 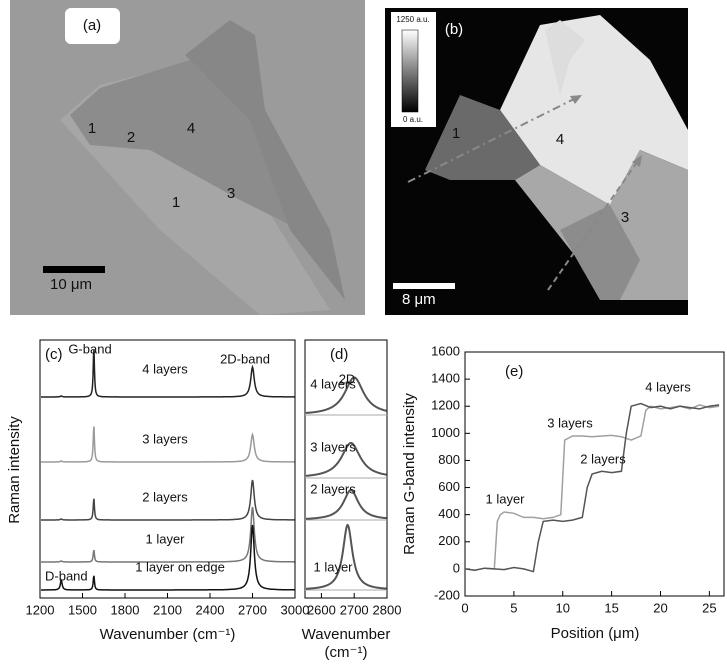 What do you see at coordinates (419, 299) in the screenshot?
I see `scale-label: 8 μm` at bounding box center [419, 299].